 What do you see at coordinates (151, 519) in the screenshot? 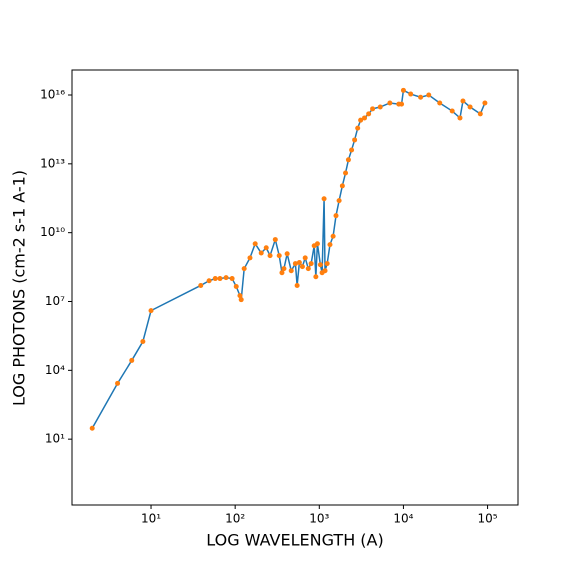
I see `x-tick-label: 10¹` at bounding box center [151, 519].